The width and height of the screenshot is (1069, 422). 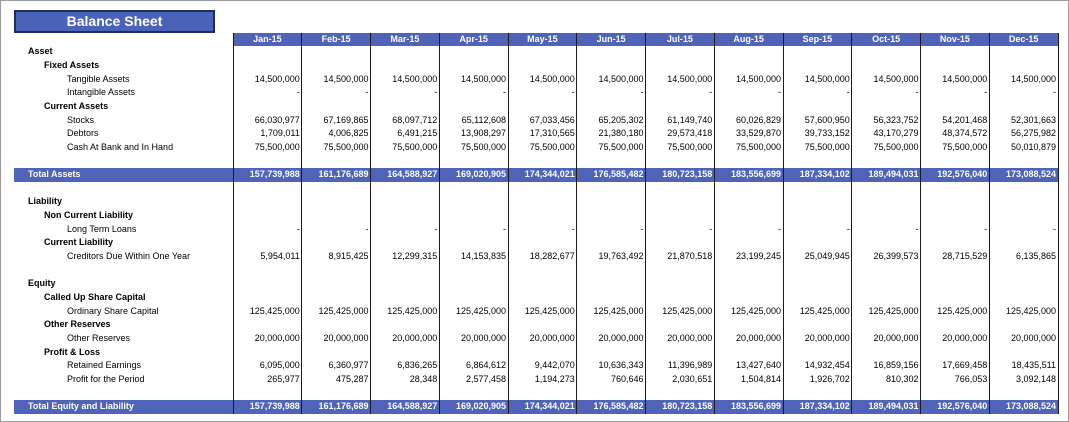 I want to click on month-header: Jul-15, so click(x=679, y=39).